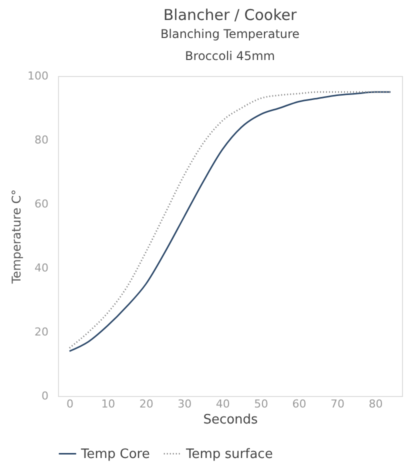  What do you see at coordinates (45, 396) in the screenshot?
I see `y-tick-label: 0` at bounding box center [45, 396].